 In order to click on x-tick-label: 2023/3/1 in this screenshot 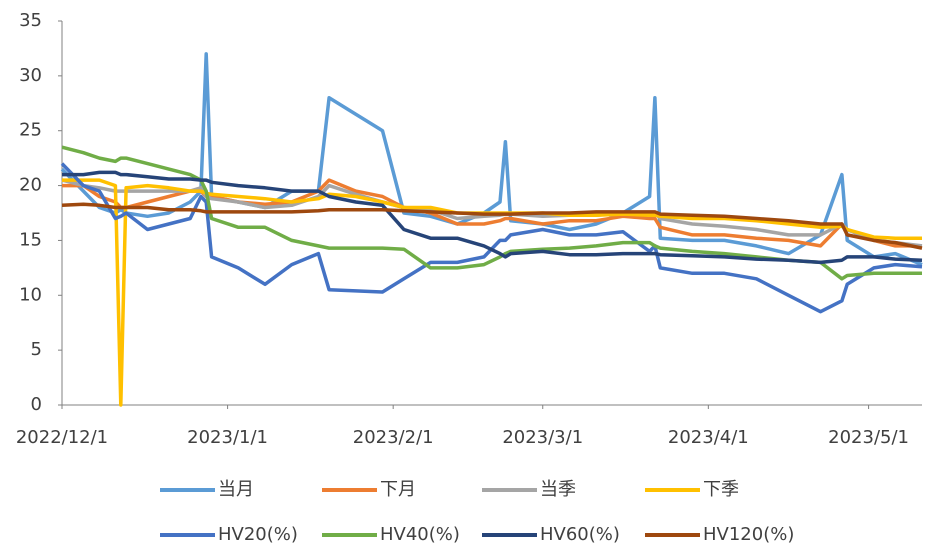, I will do `click(542, 437)`.